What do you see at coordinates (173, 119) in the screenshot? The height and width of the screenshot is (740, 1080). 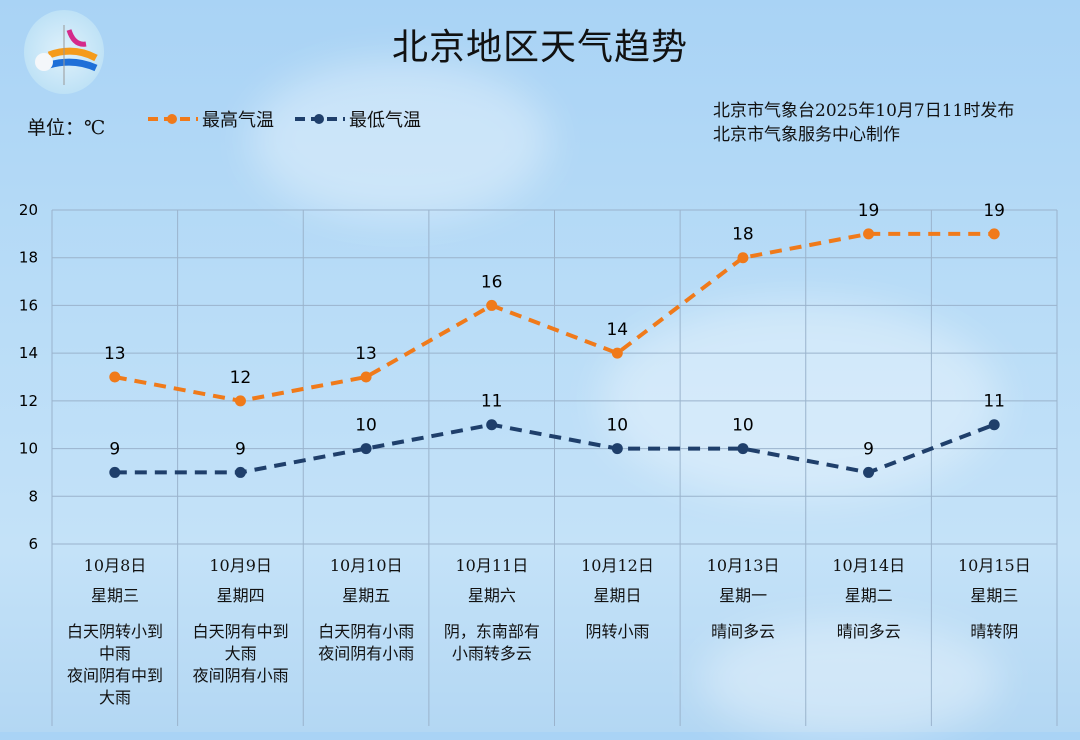 I see `legend-orange-line-icon` at bounding box center [173, 119].